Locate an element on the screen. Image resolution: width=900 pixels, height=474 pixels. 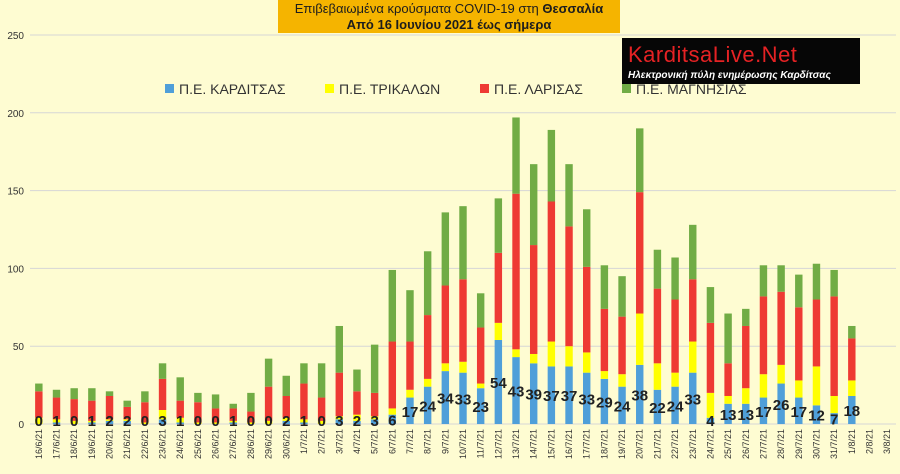
x-tick-label: 30/7/21 is located at coordinates (816, 444).